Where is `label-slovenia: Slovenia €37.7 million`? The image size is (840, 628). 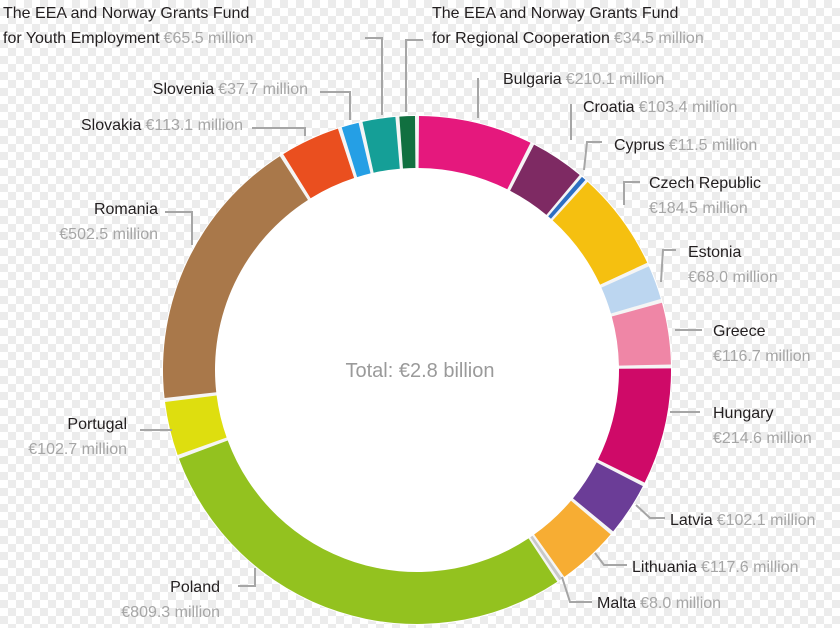
label-slovenia: Slovenia €37.7 million is located at coordinates (230, 89).